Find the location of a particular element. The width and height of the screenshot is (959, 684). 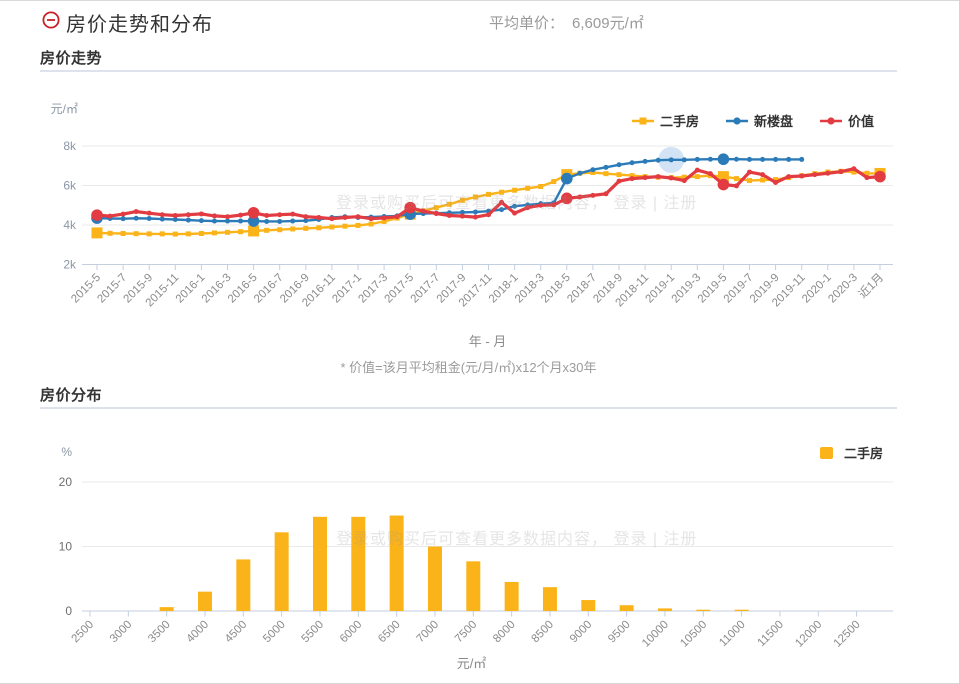

svg-text: 5000 is located at coordinates (274, 632).